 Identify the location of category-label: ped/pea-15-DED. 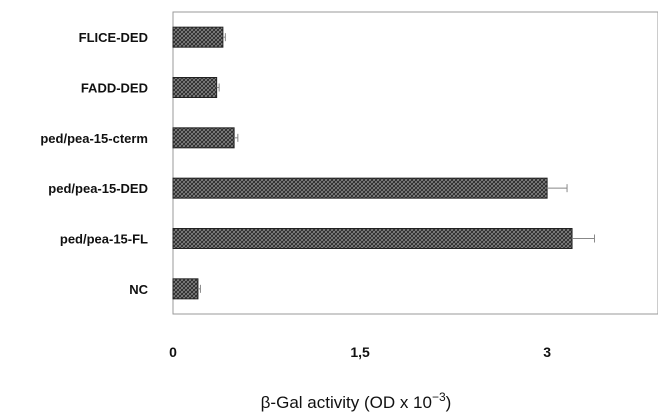
(98, 188).